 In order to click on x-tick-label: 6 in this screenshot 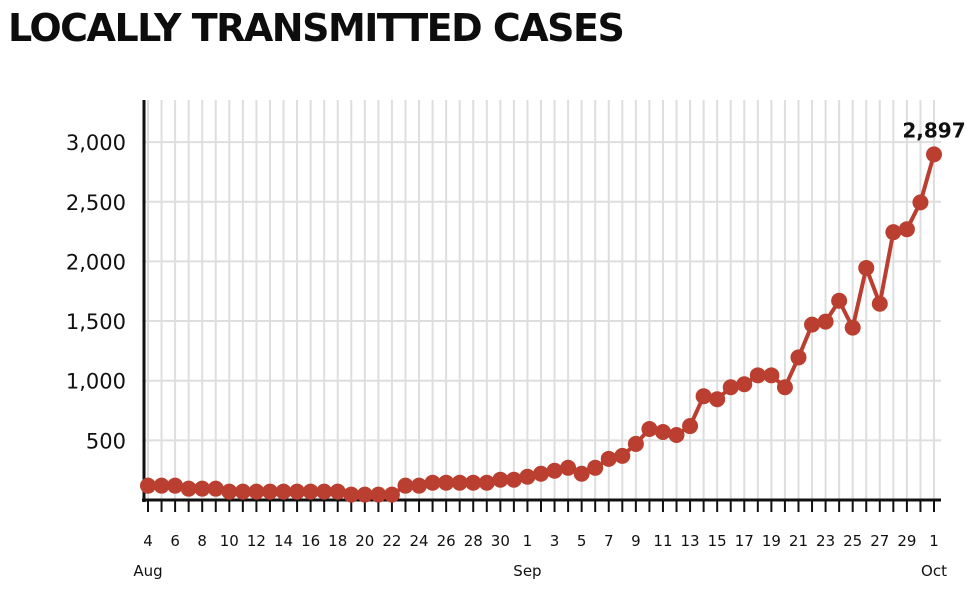, I will do `click(175, 541)`.